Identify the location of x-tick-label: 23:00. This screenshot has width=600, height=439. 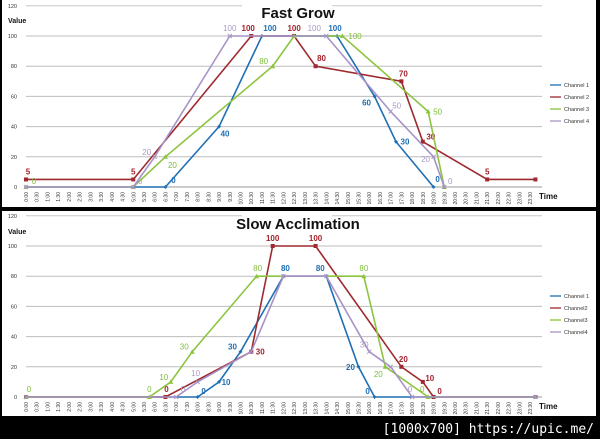
(520, 408).